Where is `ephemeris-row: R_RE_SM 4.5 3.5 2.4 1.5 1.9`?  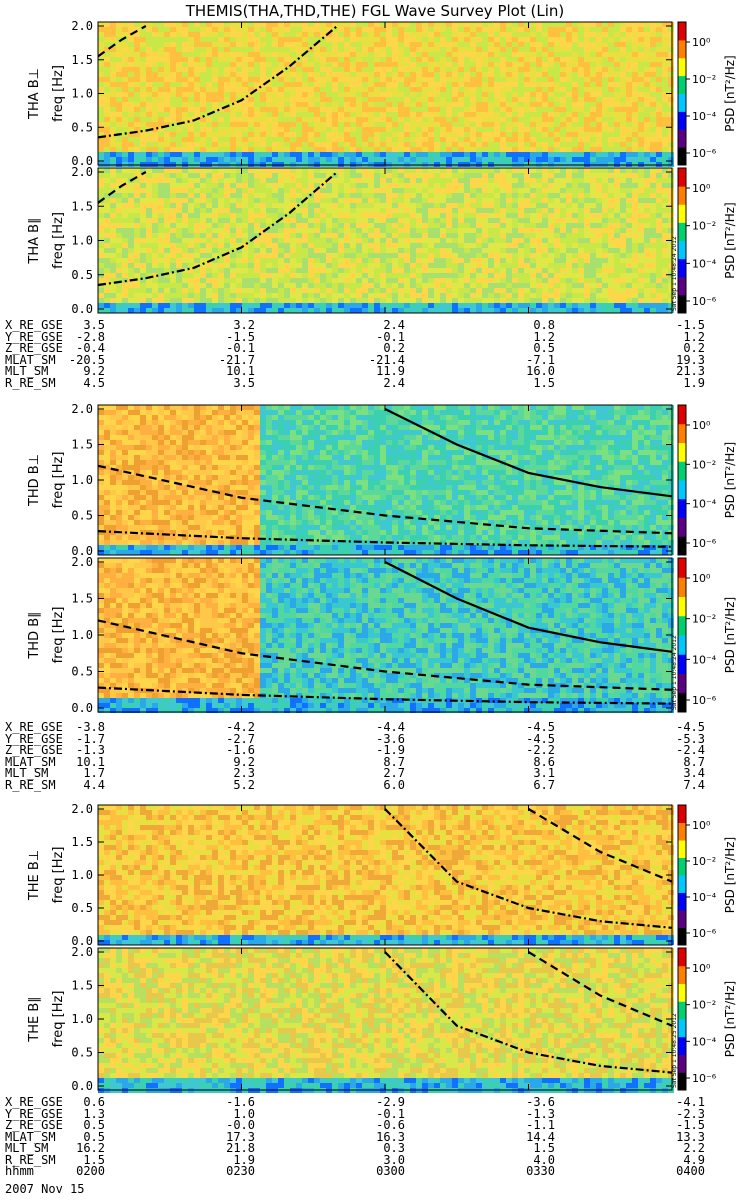 ephemeris-row: R_RE_SM 4.5 3.5 2.4 1.5 1.9 is located at coordinates (375, 384).